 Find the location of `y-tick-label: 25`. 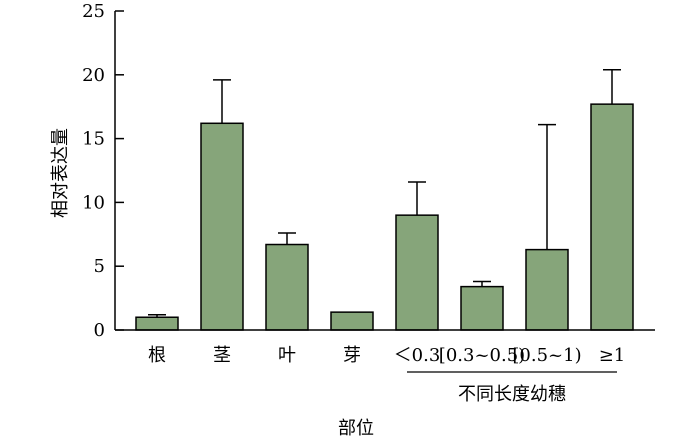

y-tick-label: 25 is located at coordinates (93, 11).